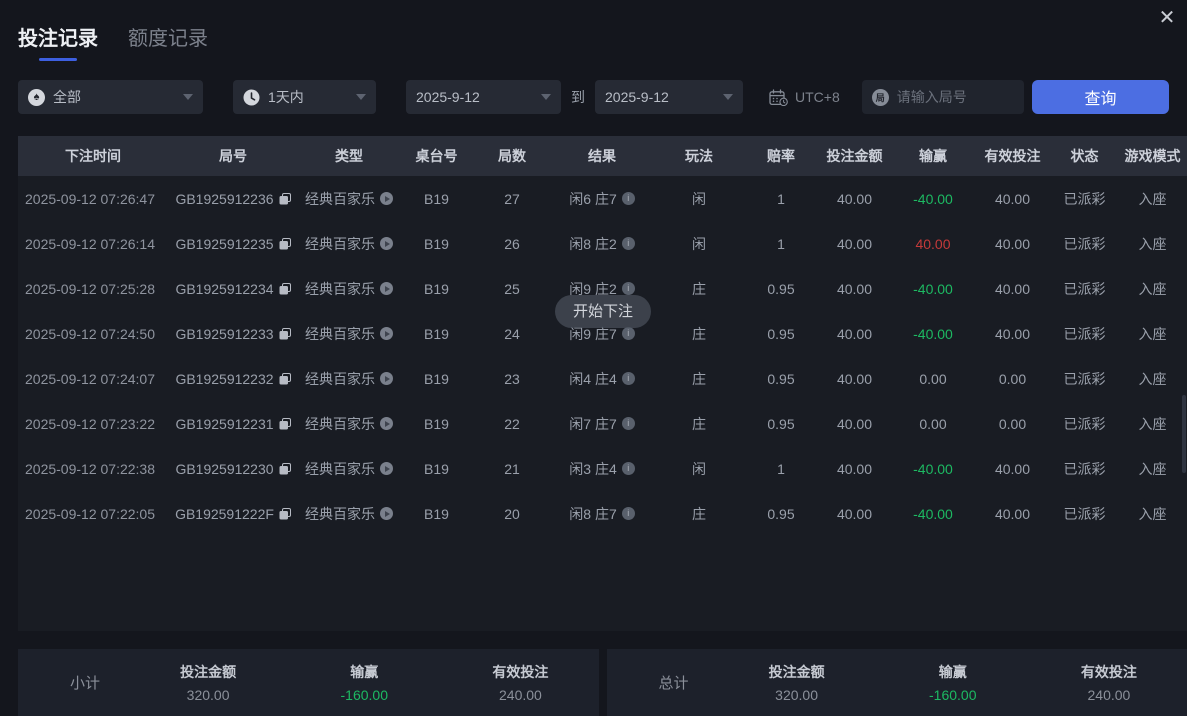 The image size is (1187, 716). What do you see at coordinates (602, 244) in the screenshot?
I see `result: 闲8 庄2 i` at bounding box center [602, 244].